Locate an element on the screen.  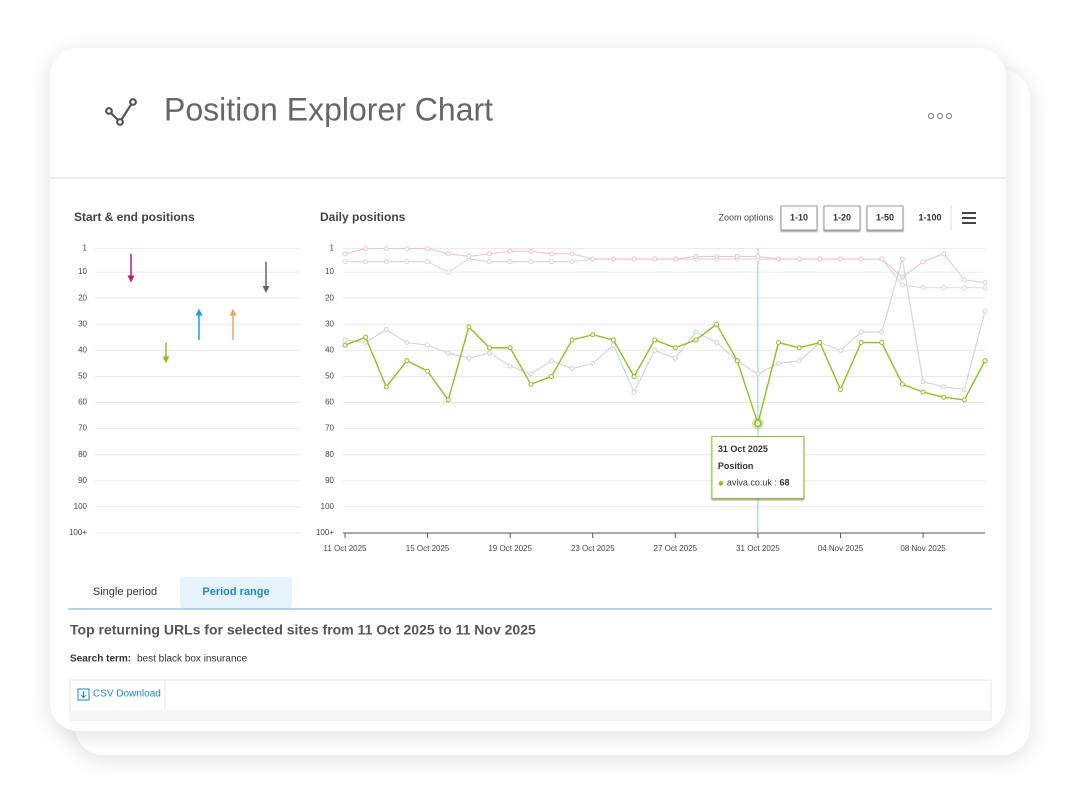
y-tick-label: 1 is located at coordinates (332, 248).